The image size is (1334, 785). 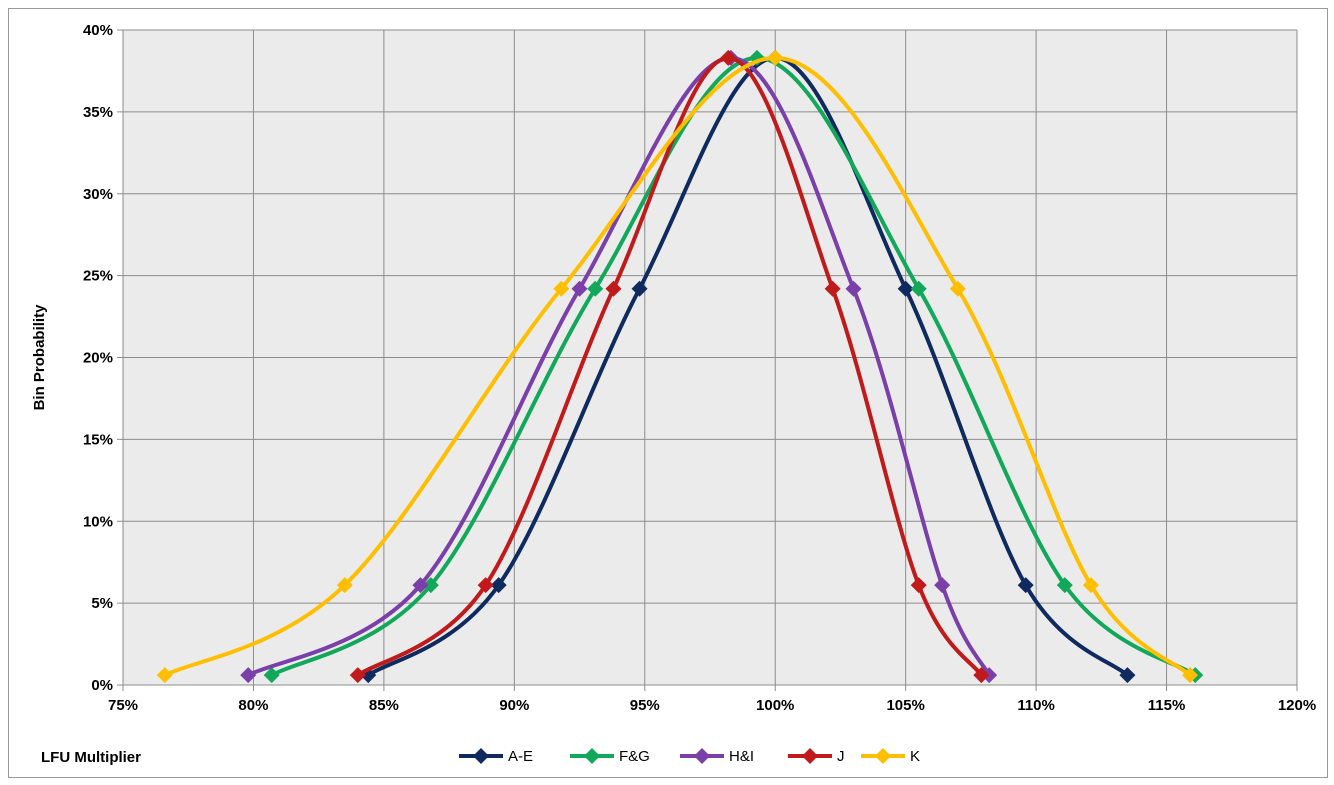 What do you see at coordinates (1297, 705) in the screenshot?
I see `x-tick-label: 120%` at bounding box center [1297, 705].